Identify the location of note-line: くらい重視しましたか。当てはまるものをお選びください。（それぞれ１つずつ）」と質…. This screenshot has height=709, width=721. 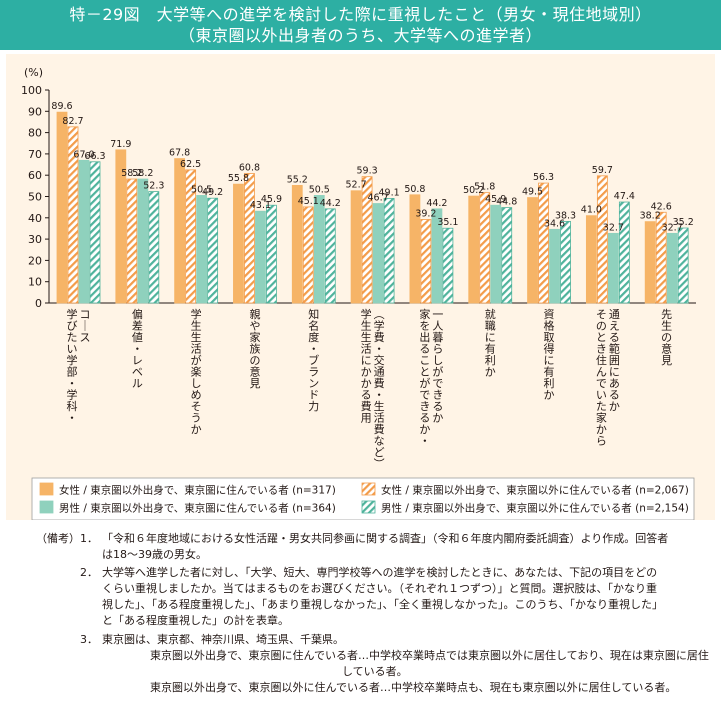
(380, 588).